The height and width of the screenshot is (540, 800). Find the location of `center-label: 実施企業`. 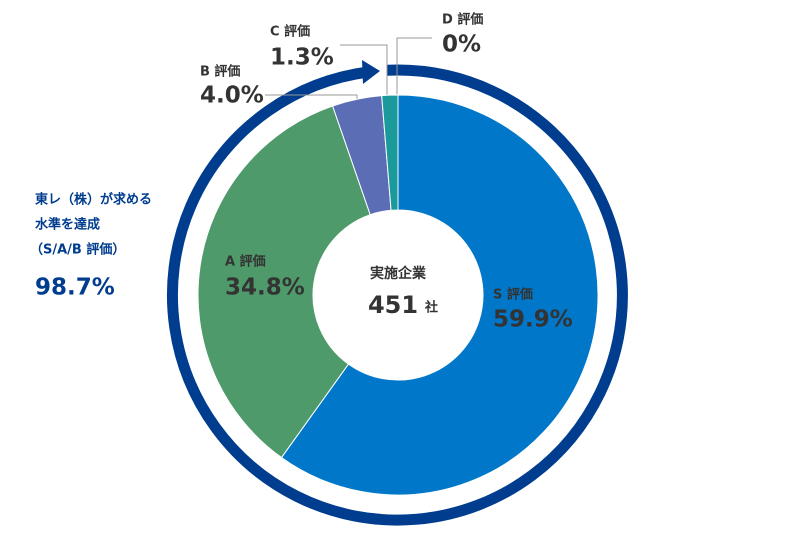

center-label: 実施企業 is located at coordinates (398, 273).